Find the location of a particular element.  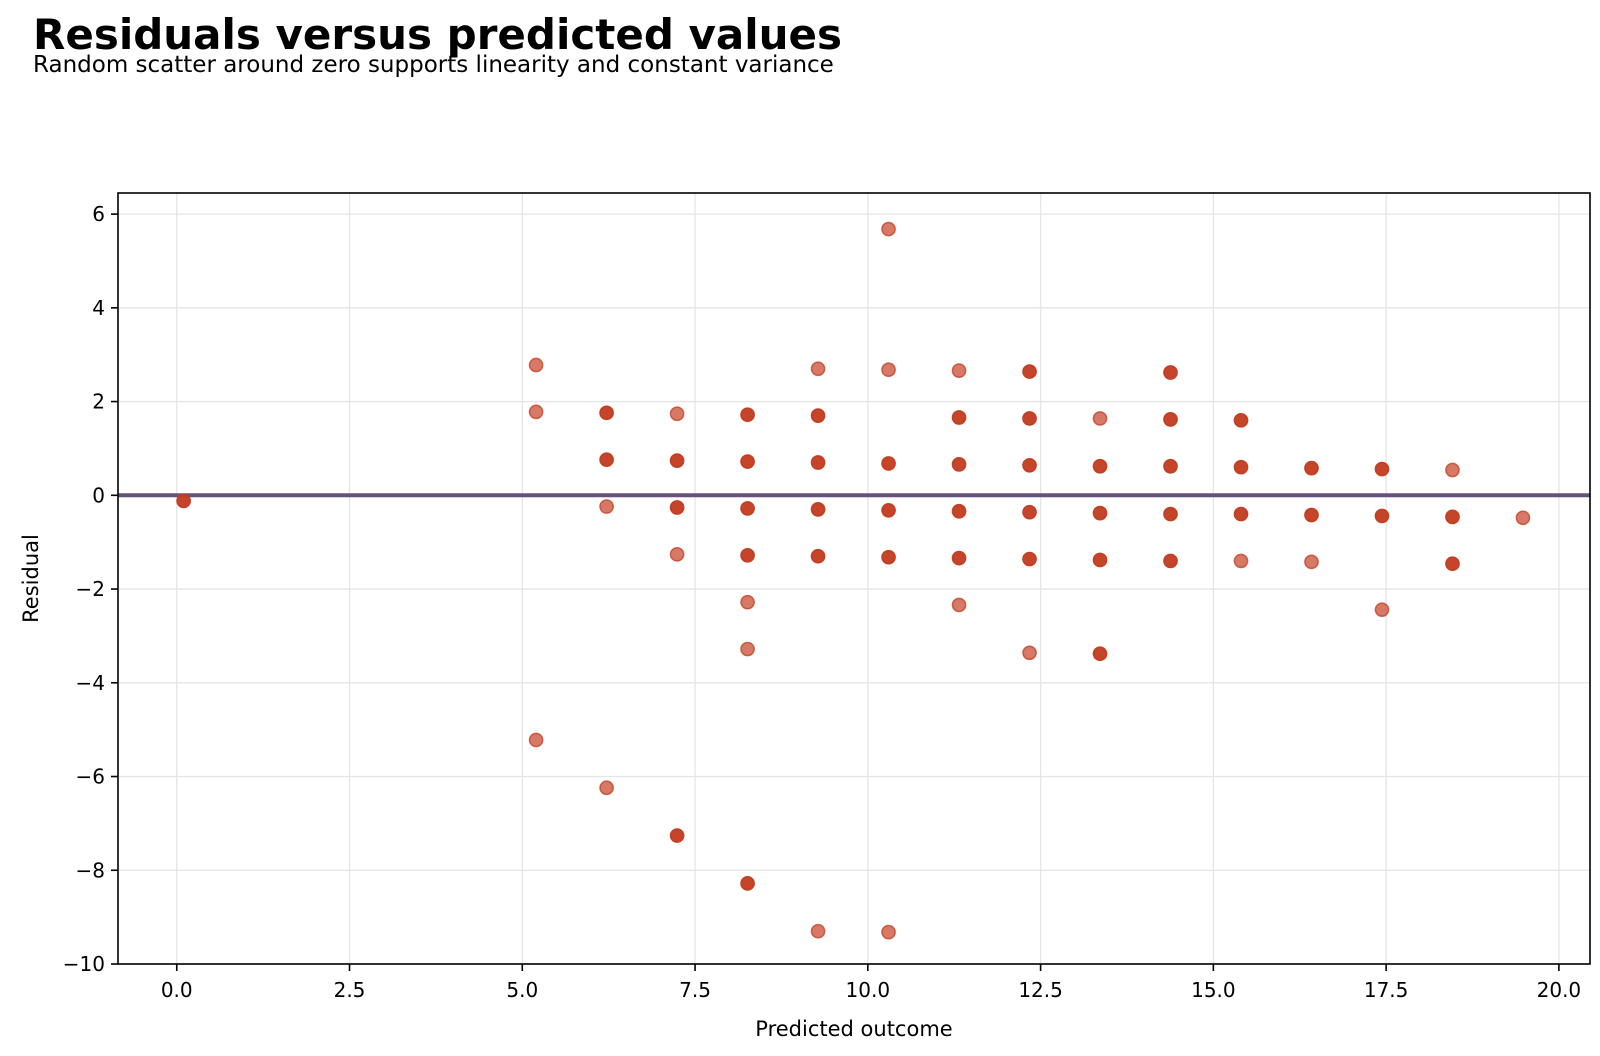

y-tick-label: 2 is located at coordinates (98, 402).